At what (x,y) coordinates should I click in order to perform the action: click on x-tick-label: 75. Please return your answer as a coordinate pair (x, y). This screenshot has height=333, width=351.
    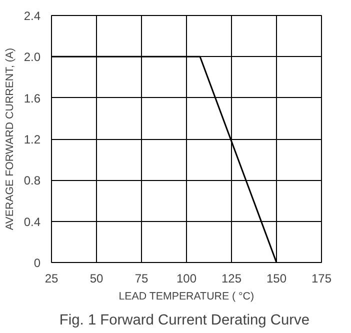
    Looking at the image, I should click on (141, 279).